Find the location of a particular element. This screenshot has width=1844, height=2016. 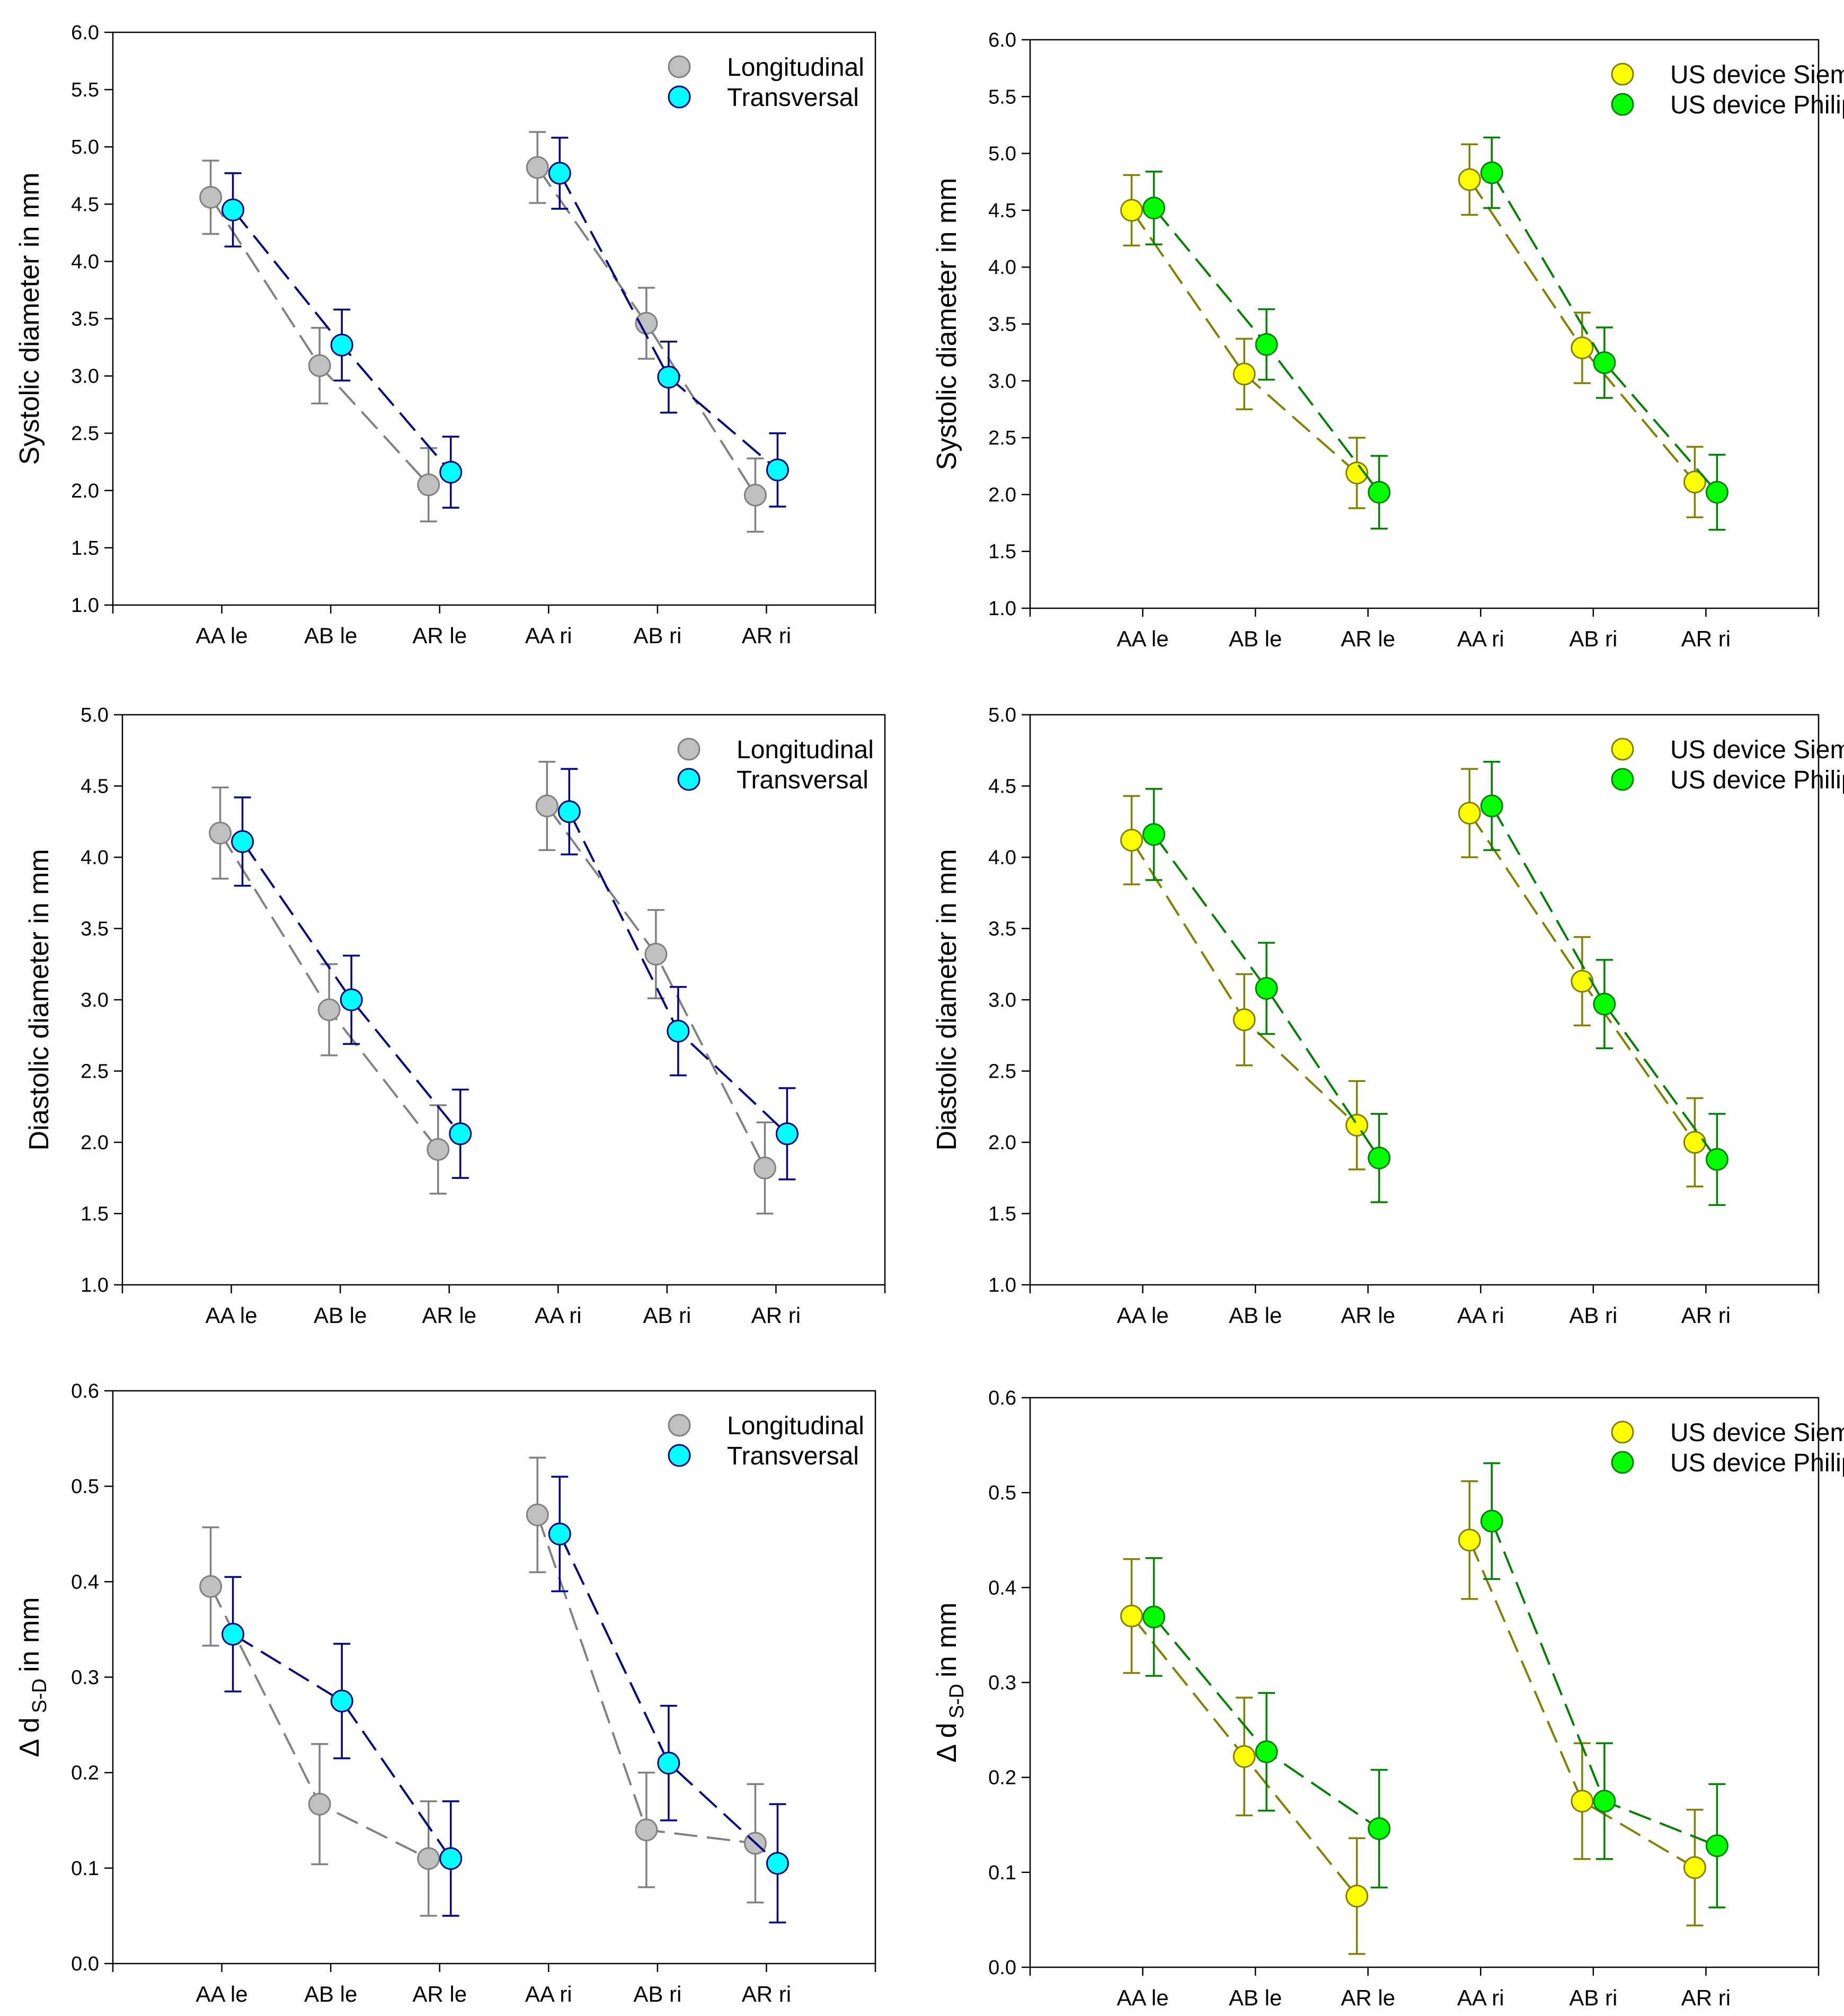

y-tick-label: 4.0 is located at coordinates (95, 858).